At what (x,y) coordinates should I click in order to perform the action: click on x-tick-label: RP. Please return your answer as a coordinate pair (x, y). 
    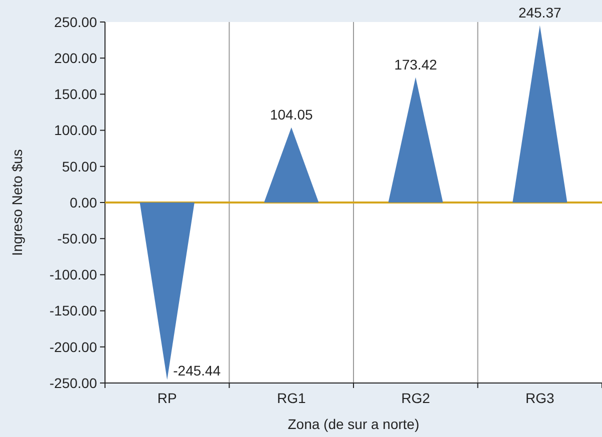
    Looking at the image, I should click on (167, 398).